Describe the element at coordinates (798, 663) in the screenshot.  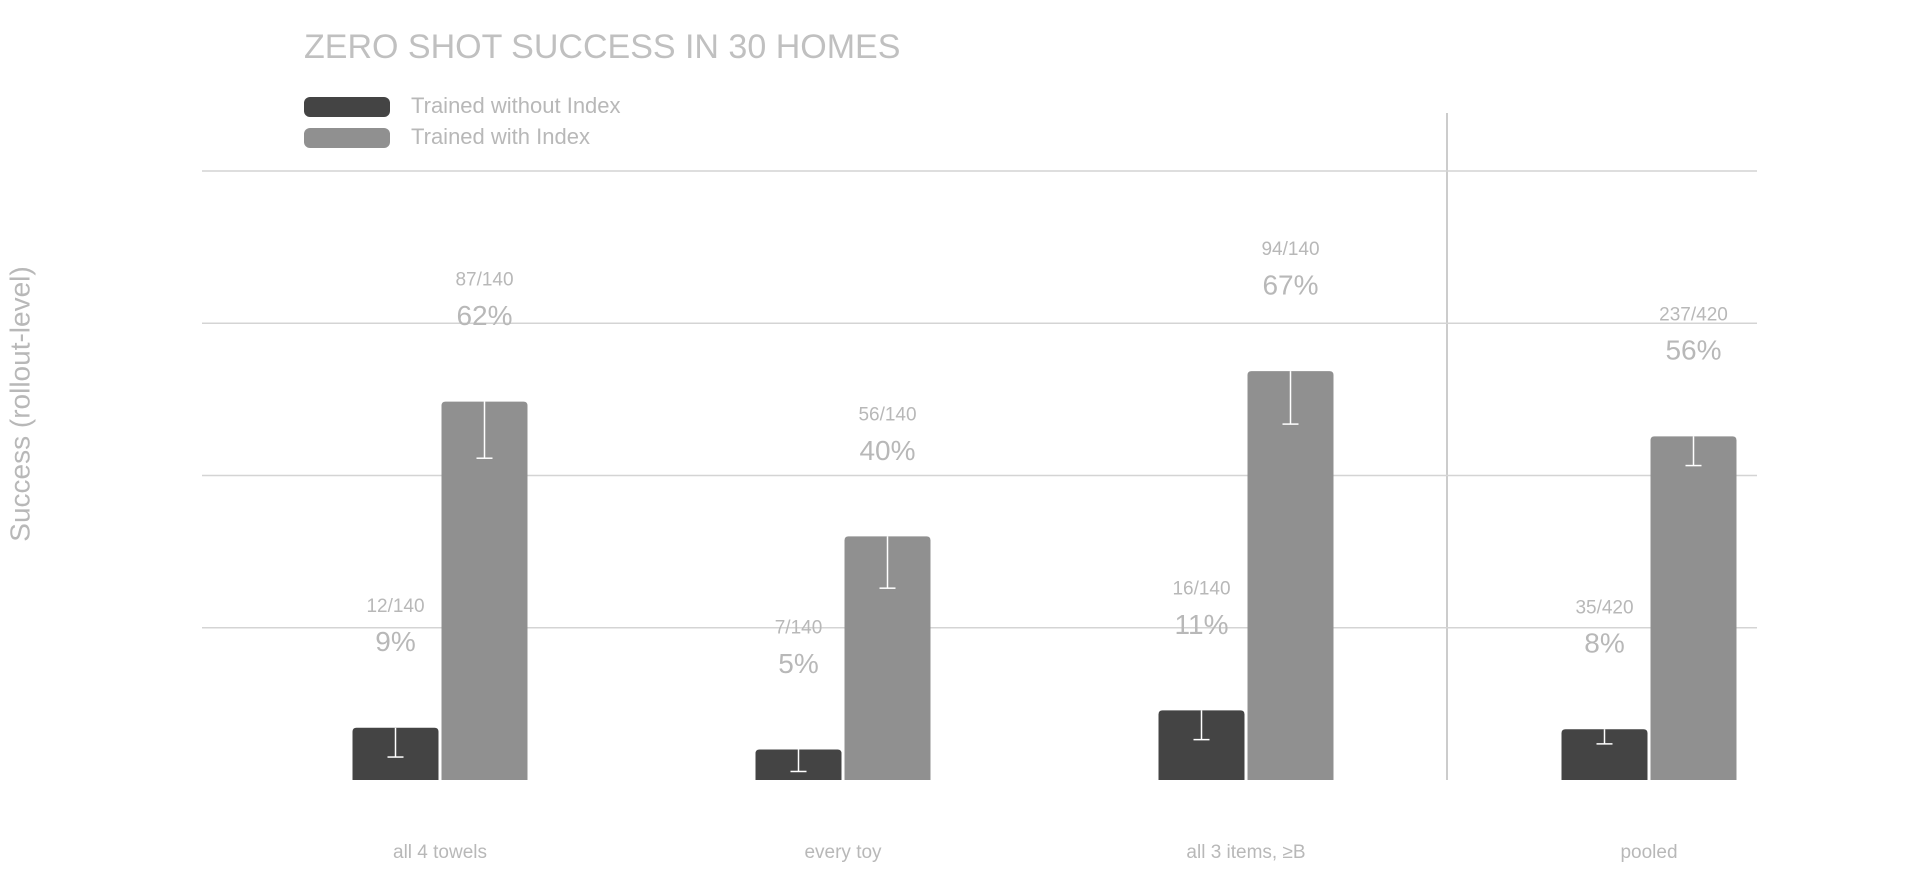
I see `value-label: 5%` at that location.